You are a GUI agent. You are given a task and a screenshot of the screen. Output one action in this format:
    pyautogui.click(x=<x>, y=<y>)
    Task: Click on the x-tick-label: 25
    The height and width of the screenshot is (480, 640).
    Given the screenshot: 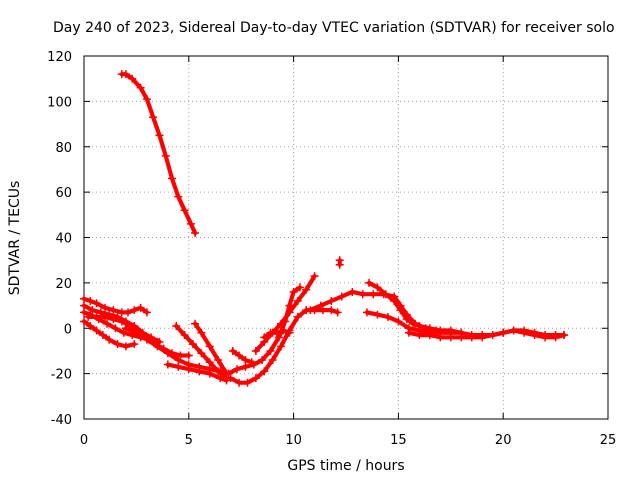 What is the action you would take?
    pyautogui.click(x=608, y=440)
    